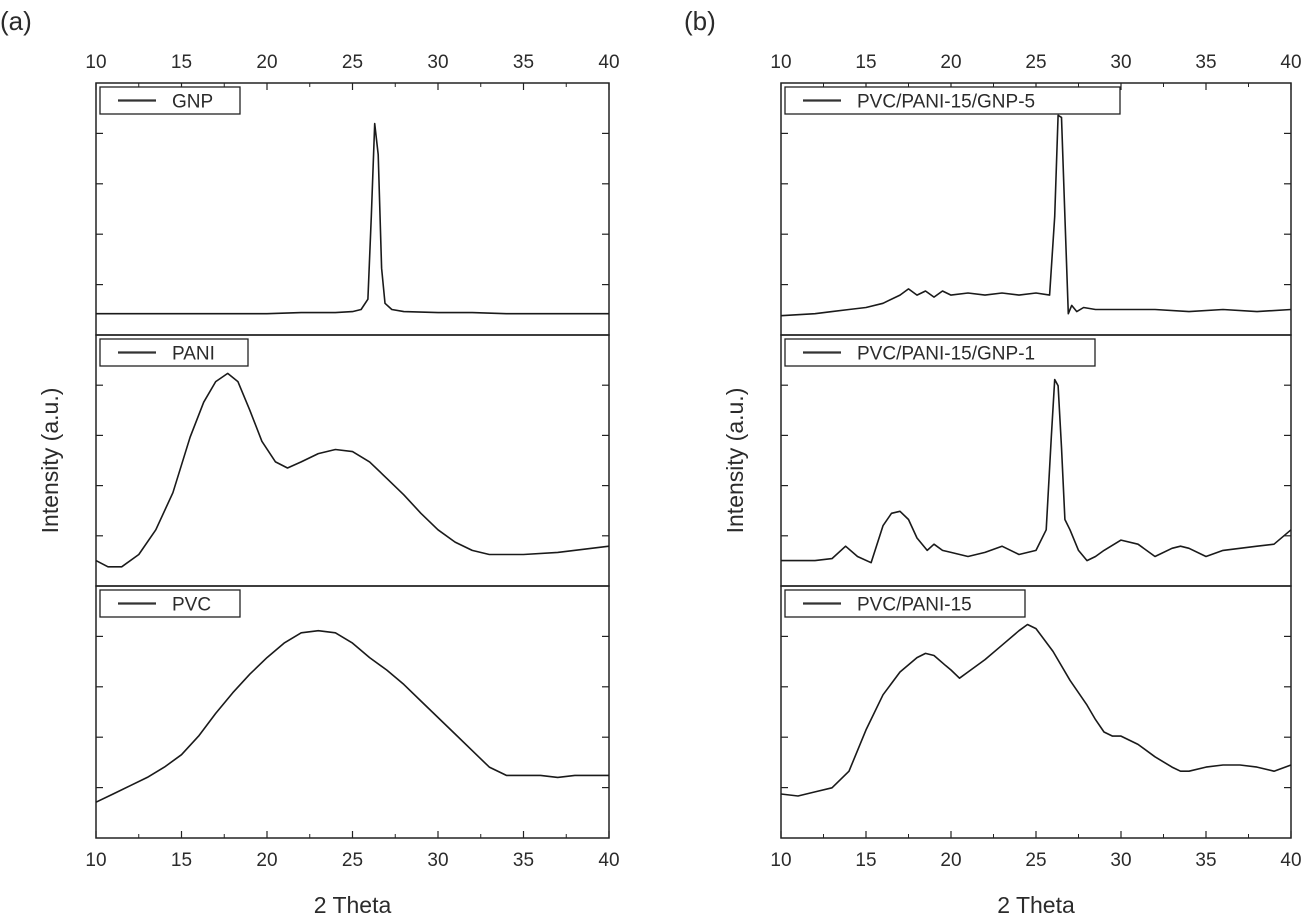 The height and width of the screenshot is (918, 1307). I want to click on y-axis-label-b: Intensity (a.u.), so click(735, 461).